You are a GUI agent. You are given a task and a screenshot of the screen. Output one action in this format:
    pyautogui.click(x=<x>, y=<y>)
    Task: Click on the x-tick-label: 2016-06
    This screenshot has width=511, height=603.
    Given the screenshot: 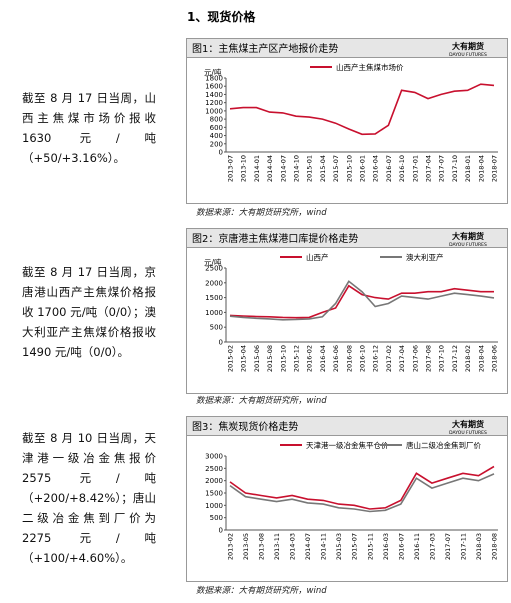 What is the action you would take?
    pyautogui.click(x=336, y=358)
    